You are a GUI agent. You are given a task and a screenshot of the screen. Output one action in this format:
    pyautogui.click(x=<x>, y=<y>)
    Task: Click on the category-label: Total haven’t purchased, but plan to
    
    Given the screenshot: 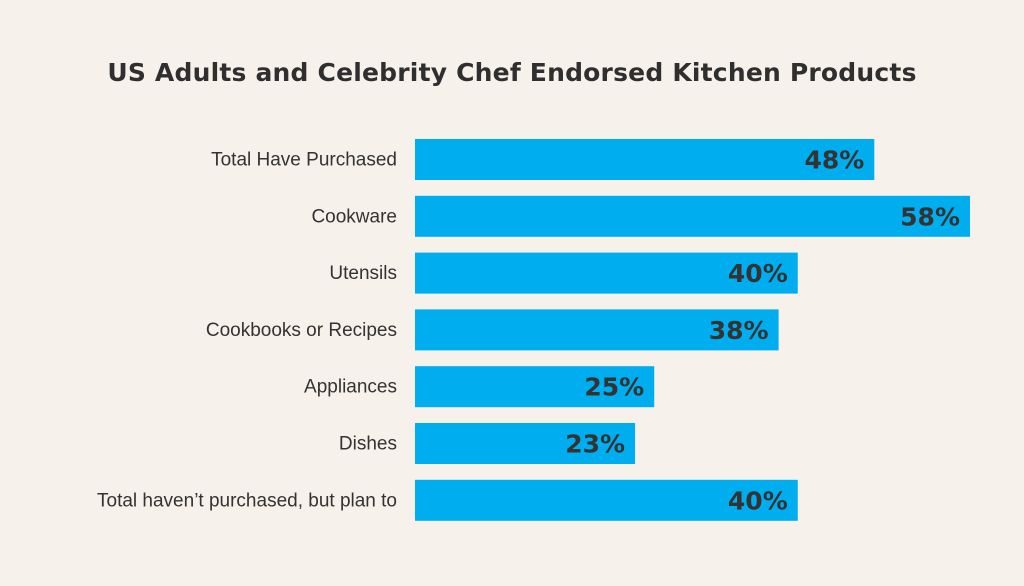 What is the action you would take?
    pyautogui.click(x=247, y=500)
    